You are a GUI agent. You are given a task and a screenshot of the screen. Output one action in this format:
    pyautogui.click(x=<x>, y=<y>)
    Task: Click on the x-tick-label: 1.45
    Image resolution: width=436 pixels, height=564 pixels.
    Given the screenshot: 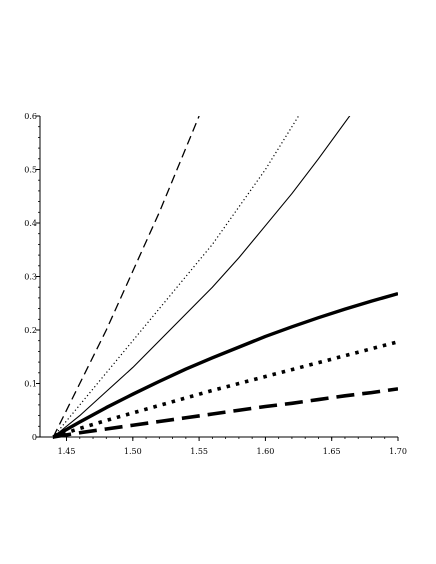 What is the action you would take?
    pyautogui.click(x=67, y=451)
    